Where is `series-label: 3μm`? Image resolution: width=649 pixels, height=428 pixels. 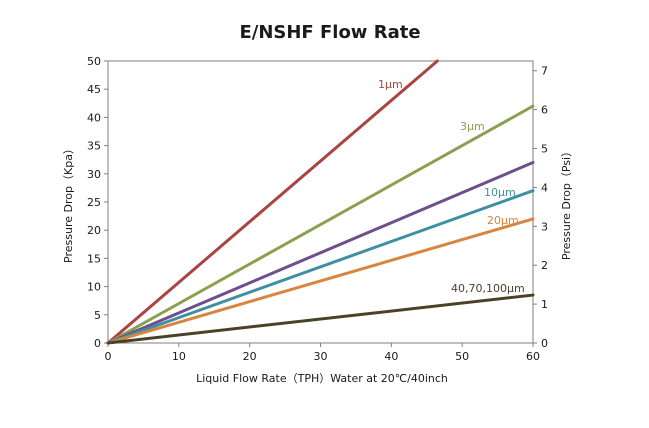 series-label: 3μm is located at coordinates (472, 126).